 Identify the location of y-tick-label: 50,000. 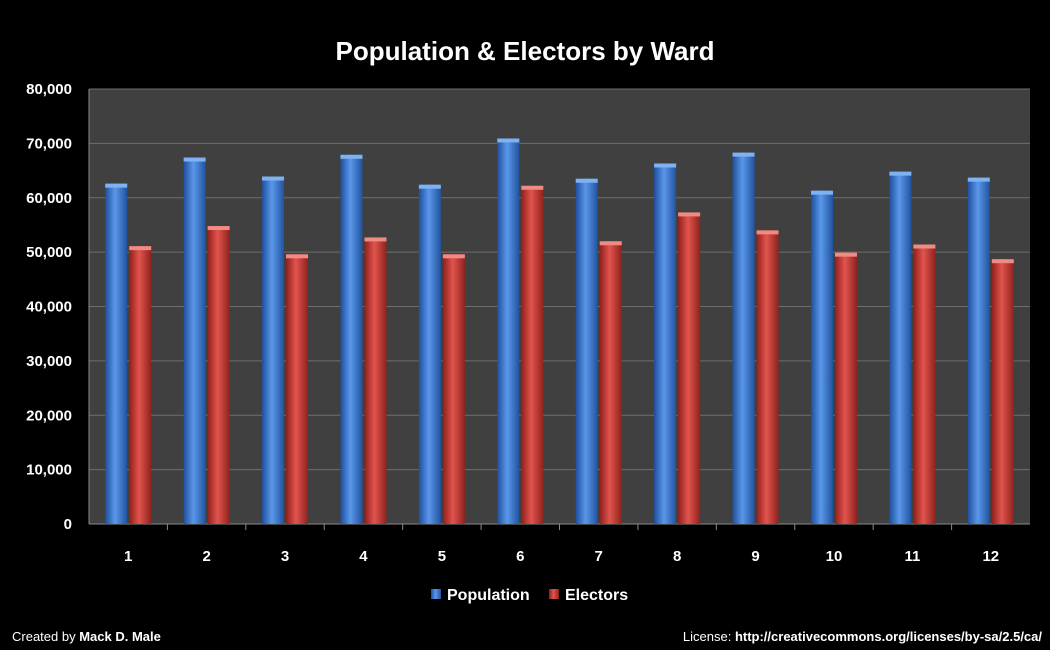
(49, 252).